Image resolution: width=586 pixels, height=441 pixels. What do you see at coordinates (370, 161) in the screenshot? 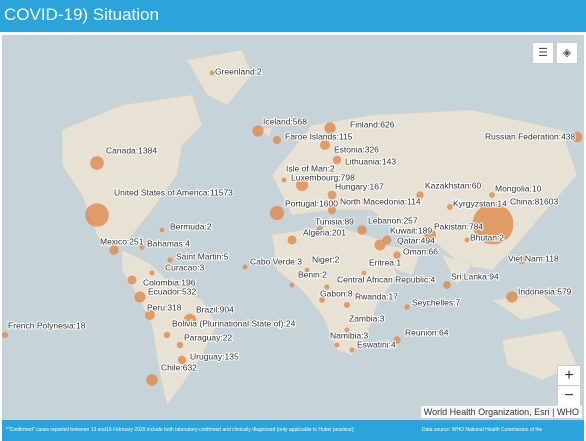
I see `place-label: Lithuania:143` at bounding box center [370, 161].